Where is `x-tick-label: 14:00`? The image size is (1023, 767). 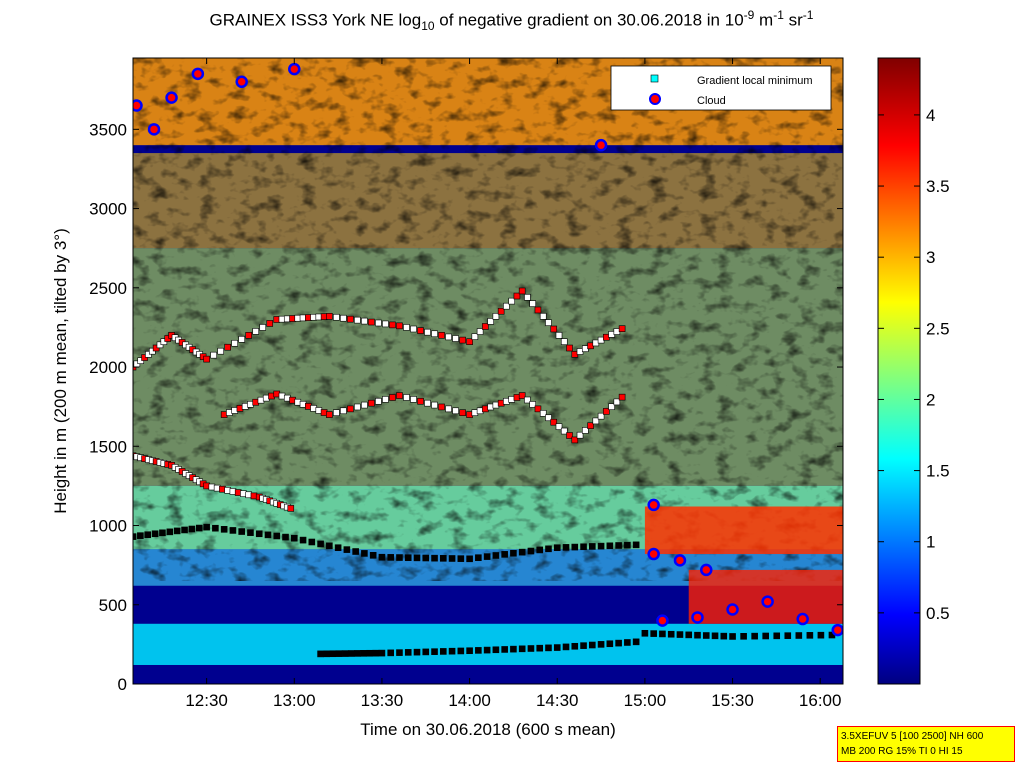 x-tick-label: 14:00 is located at coordinates (469, 700).